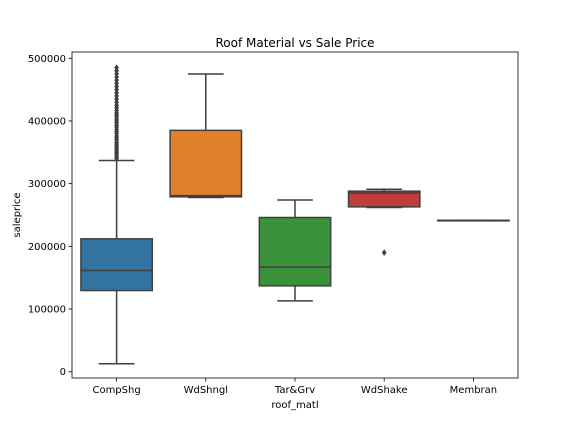  What do you see at coordinates (117, 214) in the screenshot?
I see `box-compshg` at bounding box center [117, 214].